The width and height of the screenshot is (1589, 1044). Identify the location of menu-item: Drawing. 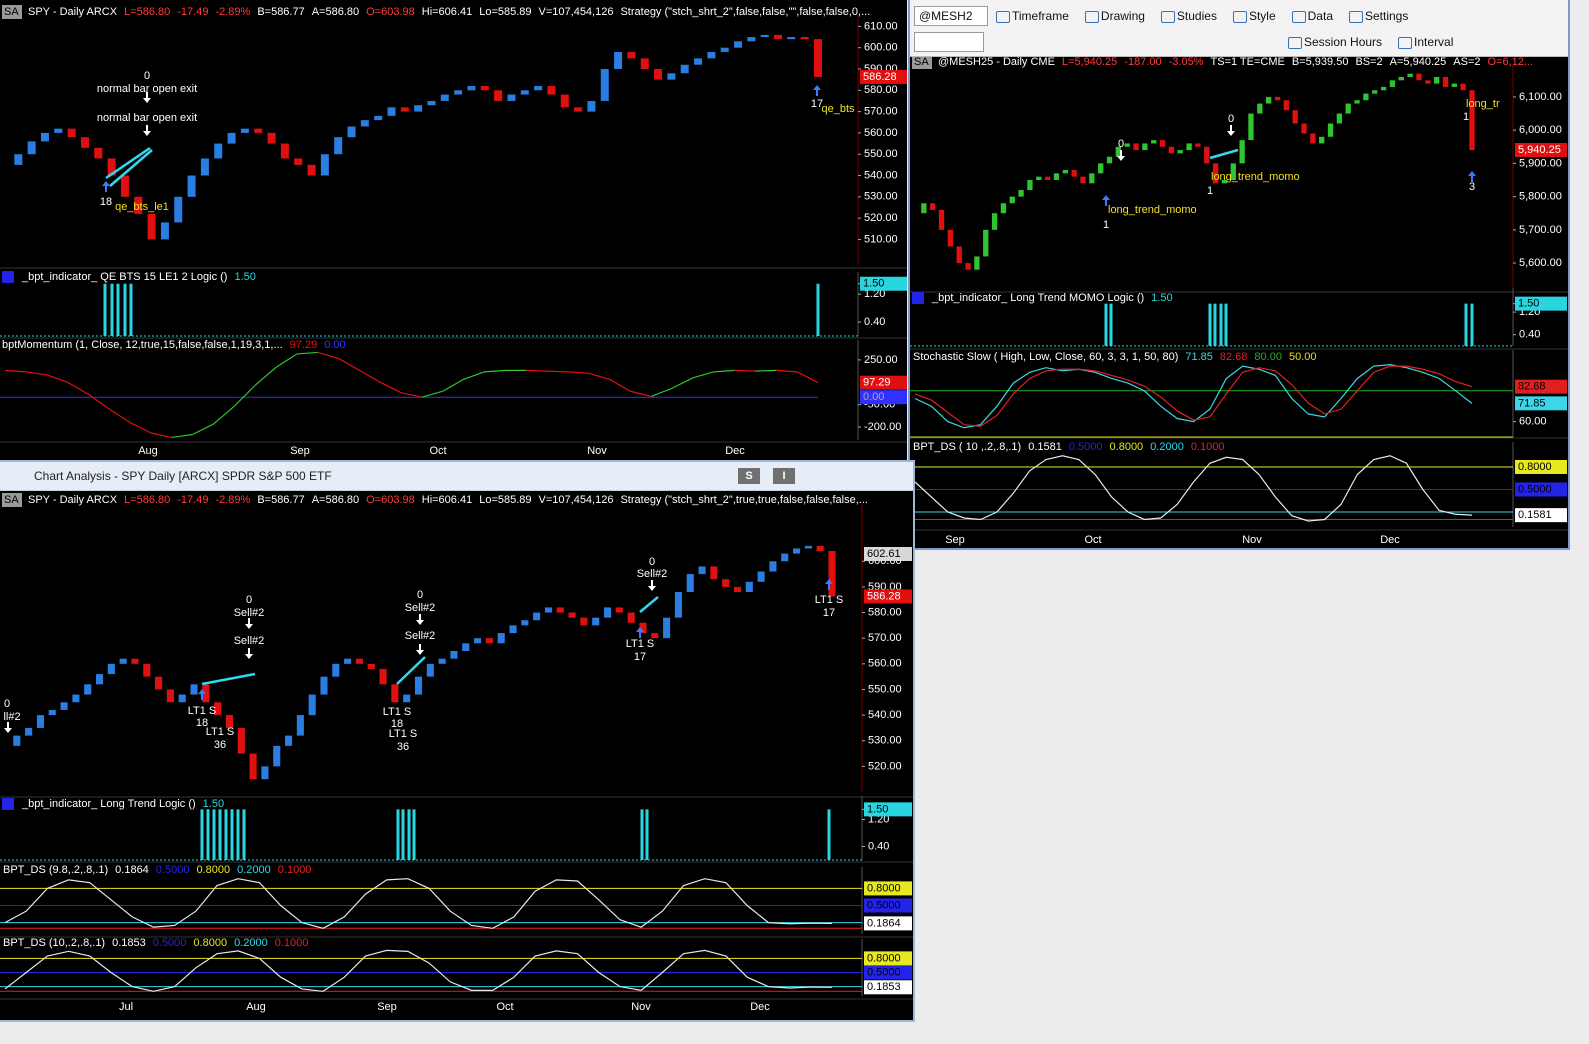
(1118, 16).